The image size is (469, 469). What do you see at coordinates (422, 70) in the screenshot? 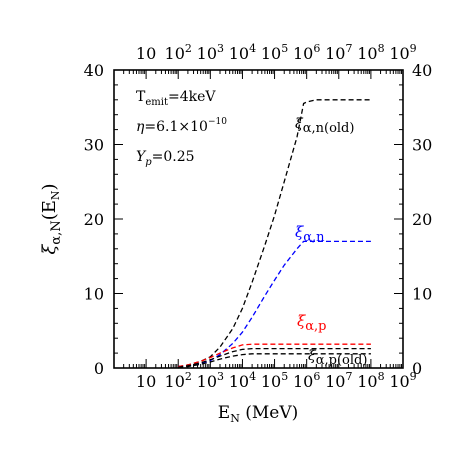
I see `y-tick-label-right: 40` at bounding box center [422, 70].